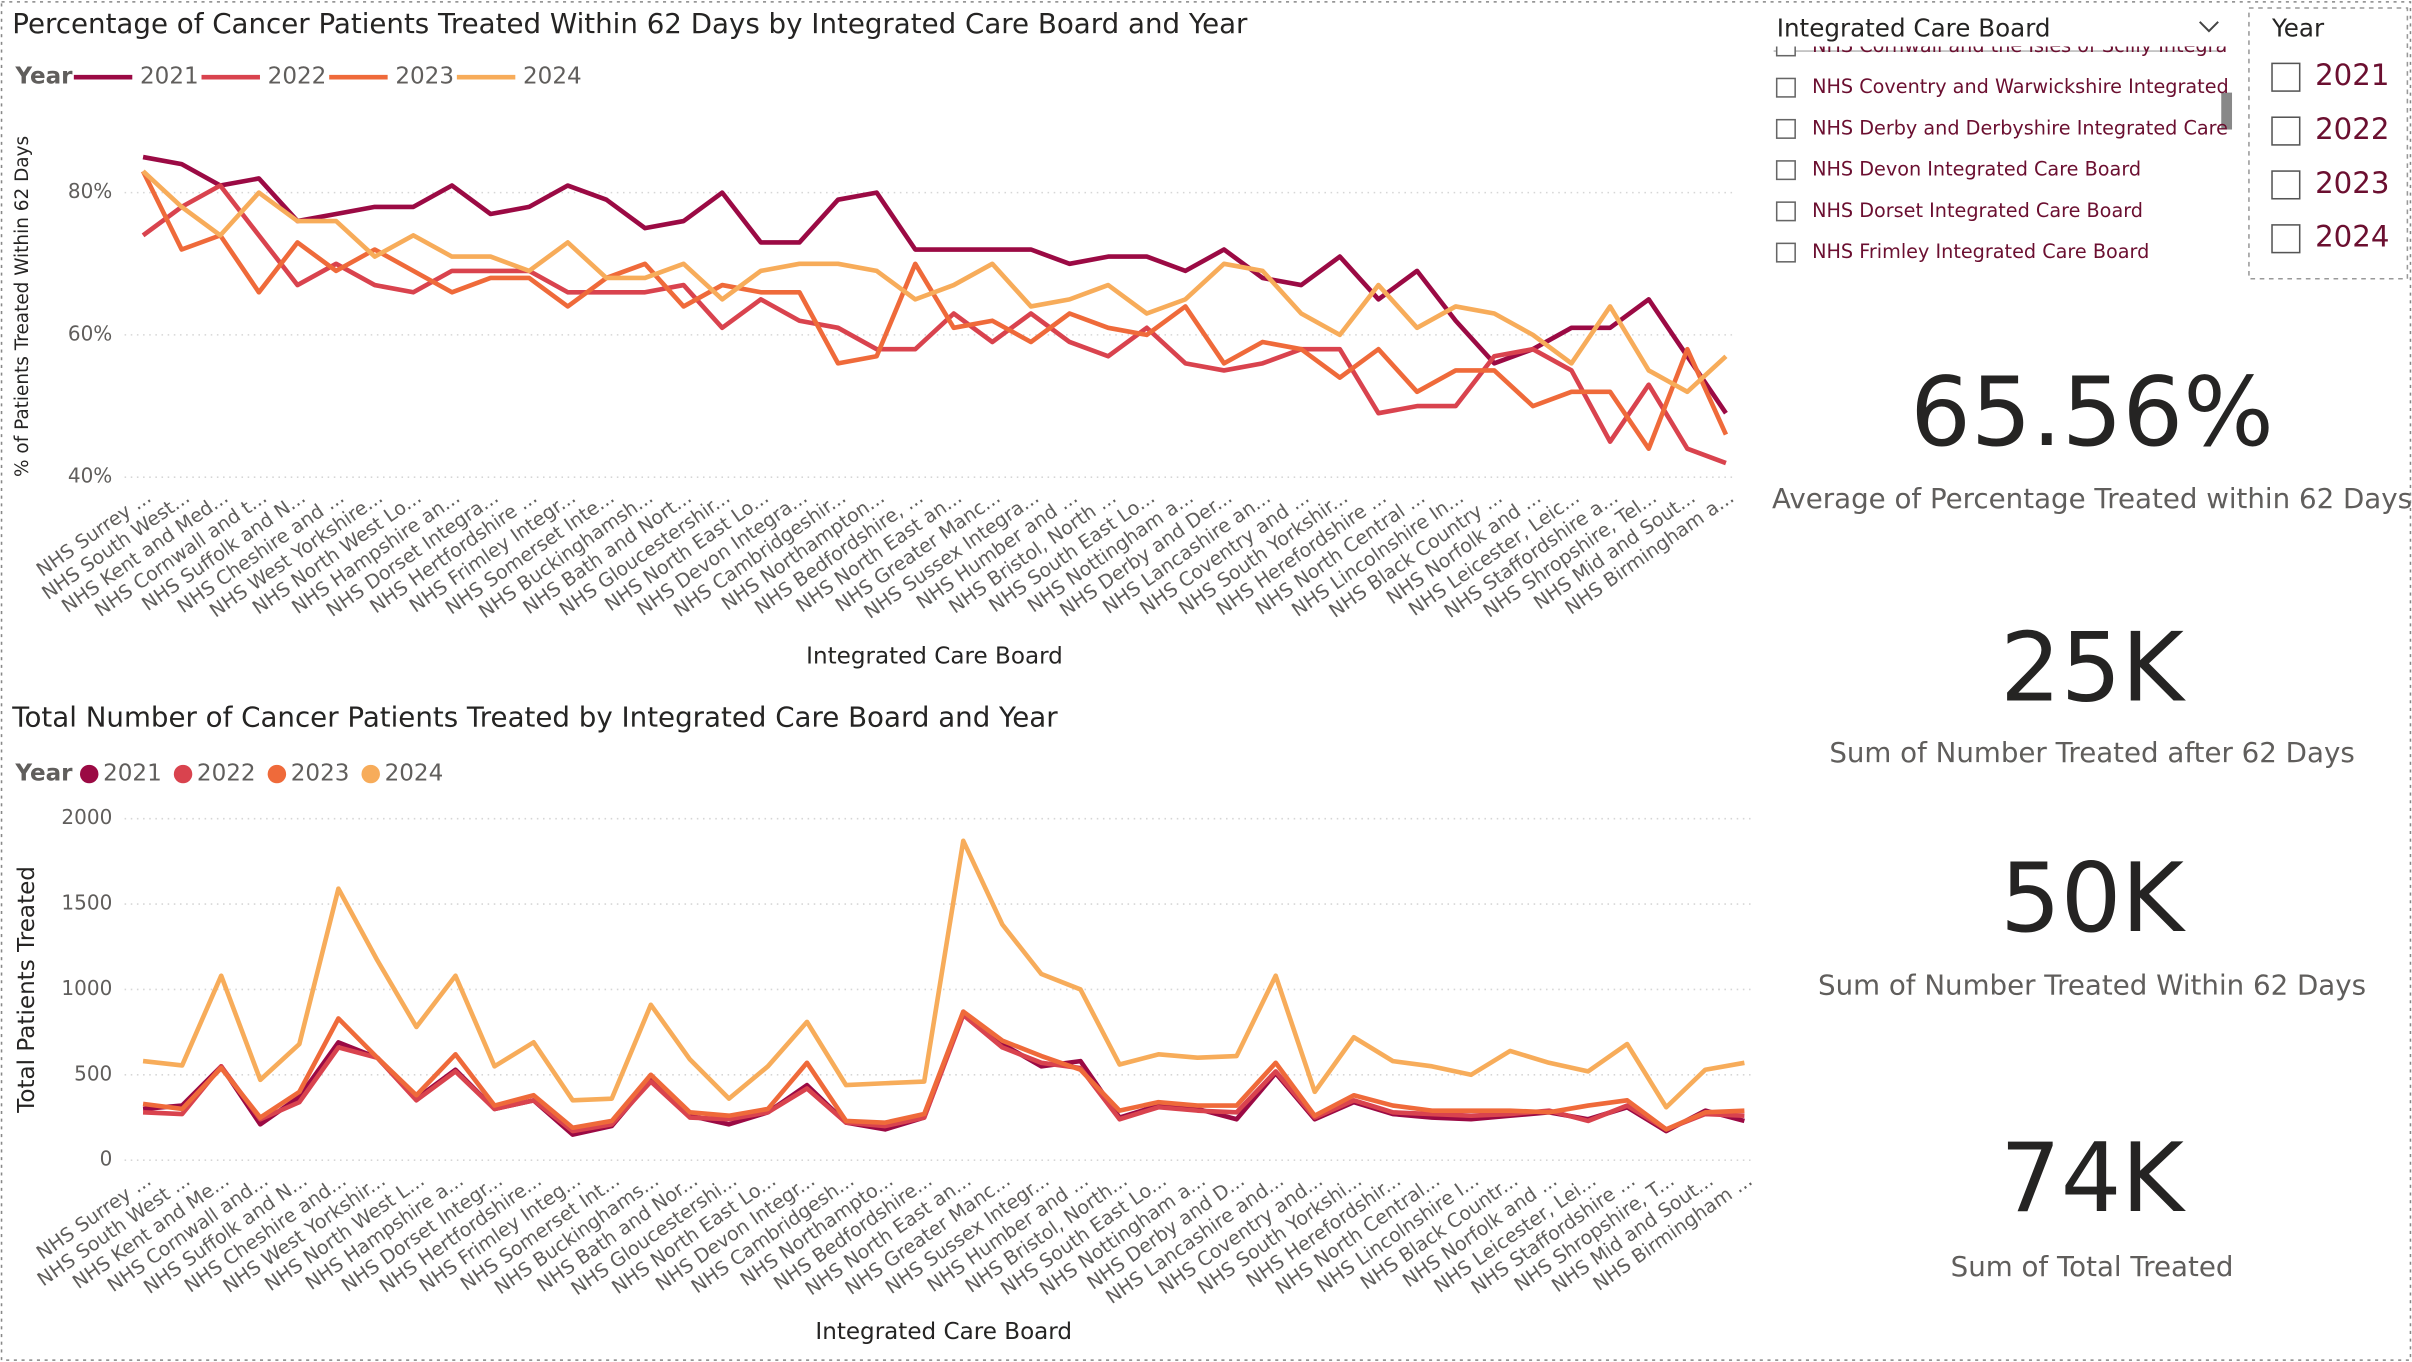 The width and height of the screenshot is (2412, 1362). What do you see at coordinates (1914, 28) in the screenshot?
I see `slicer-title: Integrated Care Board` at bounding box center [1914, 28].